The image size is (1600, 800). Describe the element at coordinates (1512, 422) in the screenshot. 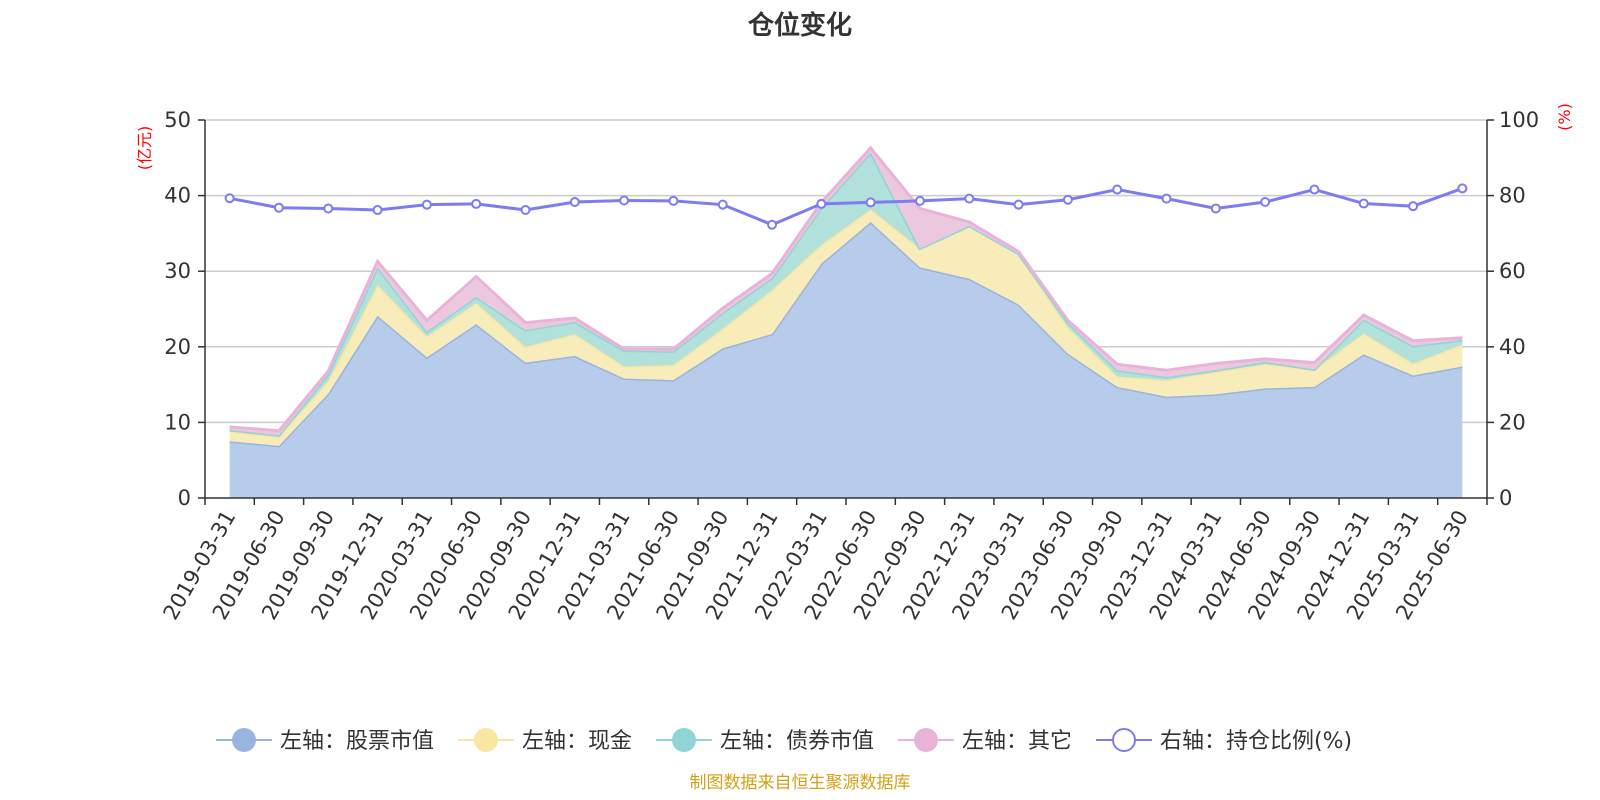

I see `right-tick-label: 20` at that location.